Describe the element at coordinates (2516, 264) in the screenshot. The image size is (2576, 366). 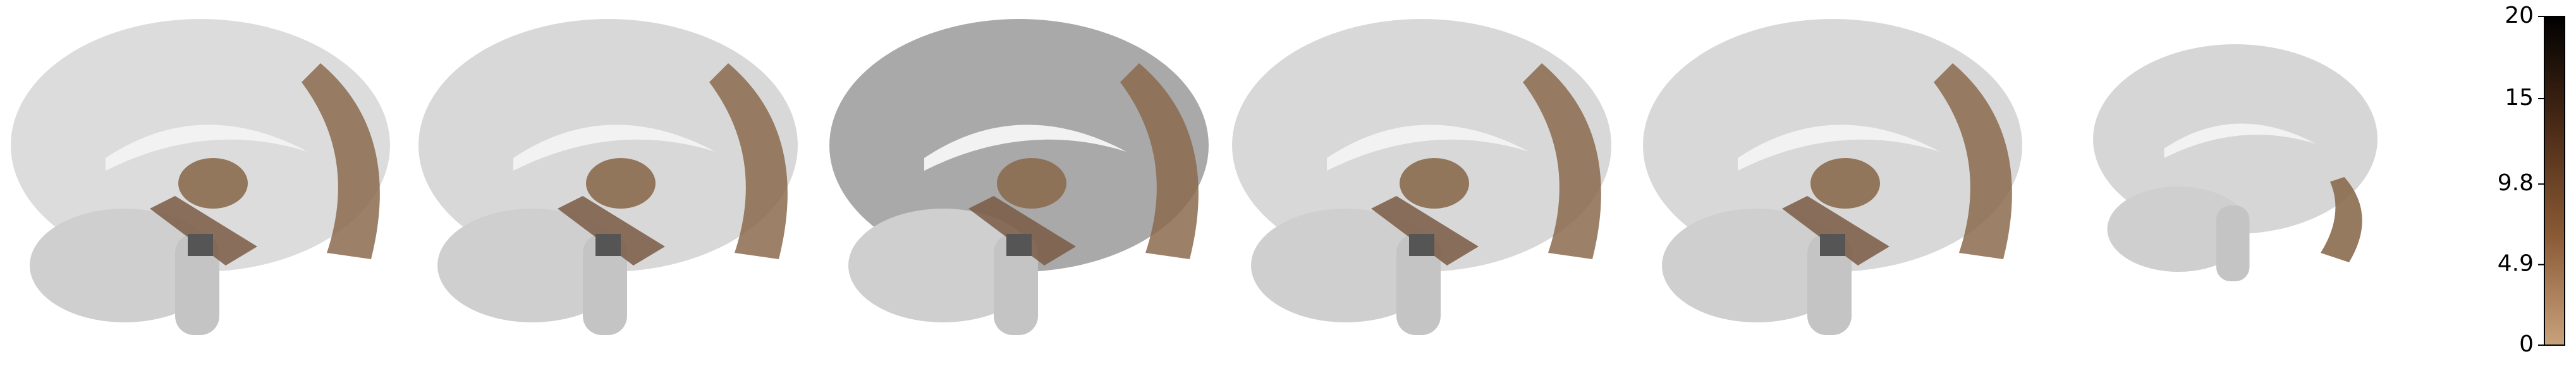
I see `colorbar-tick-label: 4.9` at that location.